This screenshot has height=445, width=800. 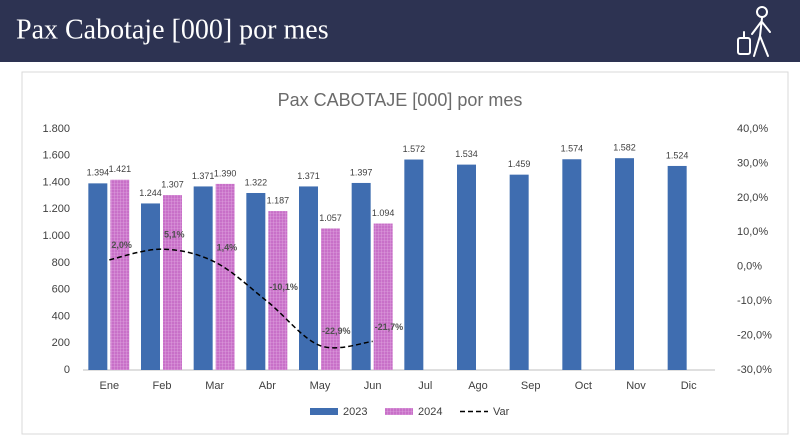 I want to click on y-tick-label: 1.200, so click(x=56, y=209).